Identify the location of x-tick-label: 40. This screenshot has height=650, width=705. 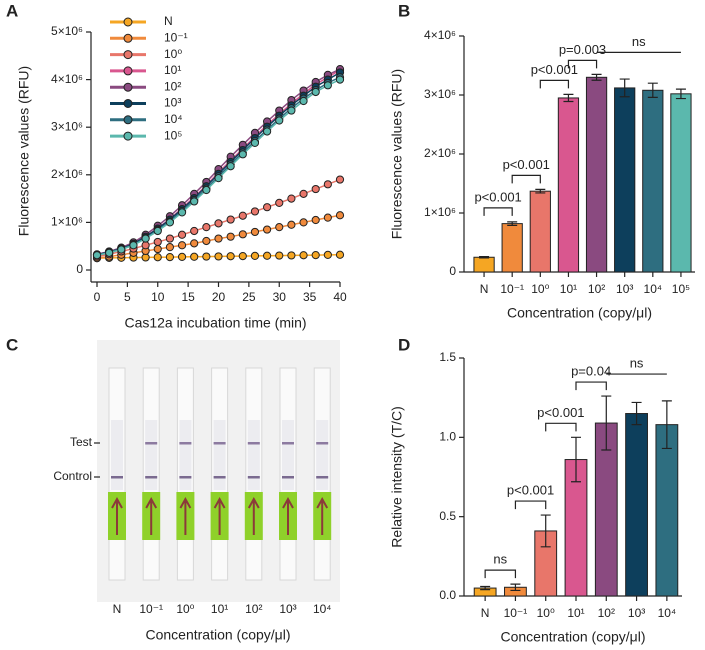
(340, 297).